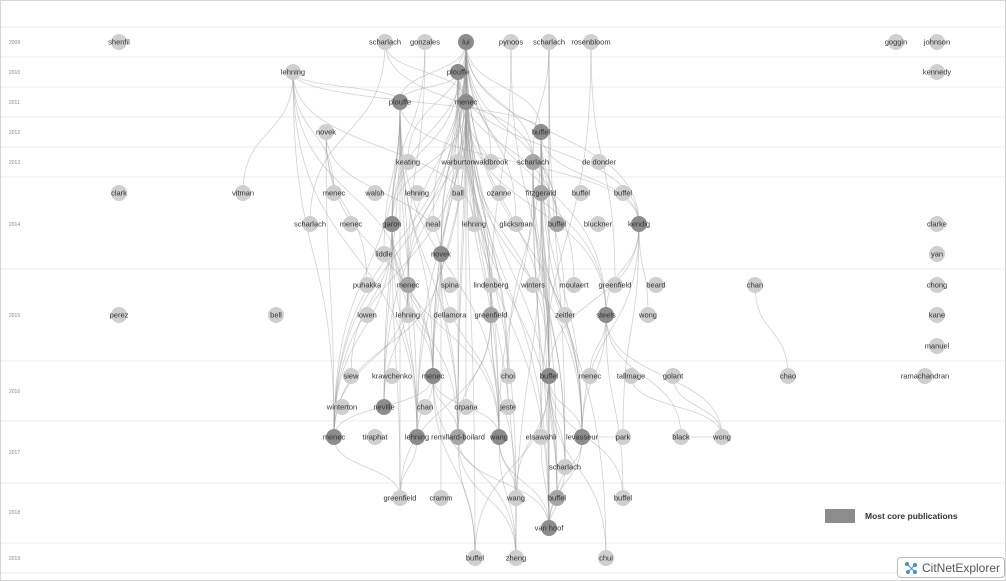 The image size is (1006, 581). I want to click on publication-node: tallmage, so click(631, 376).